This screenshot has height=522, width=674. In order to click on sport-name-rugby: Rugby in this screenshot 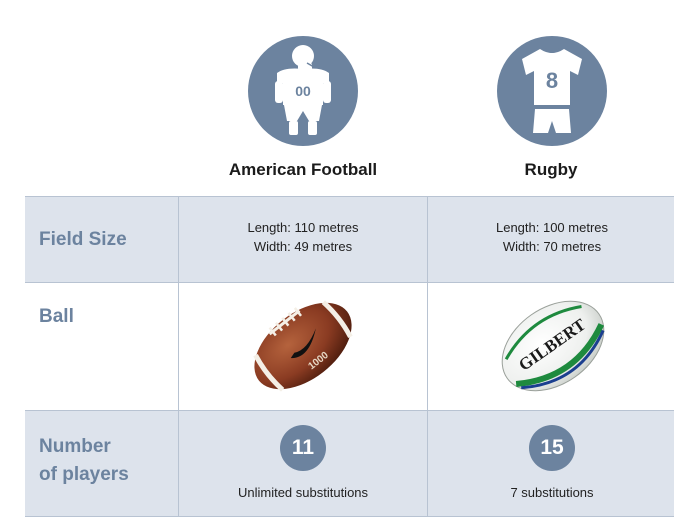, I will do `click(551, 169)`.